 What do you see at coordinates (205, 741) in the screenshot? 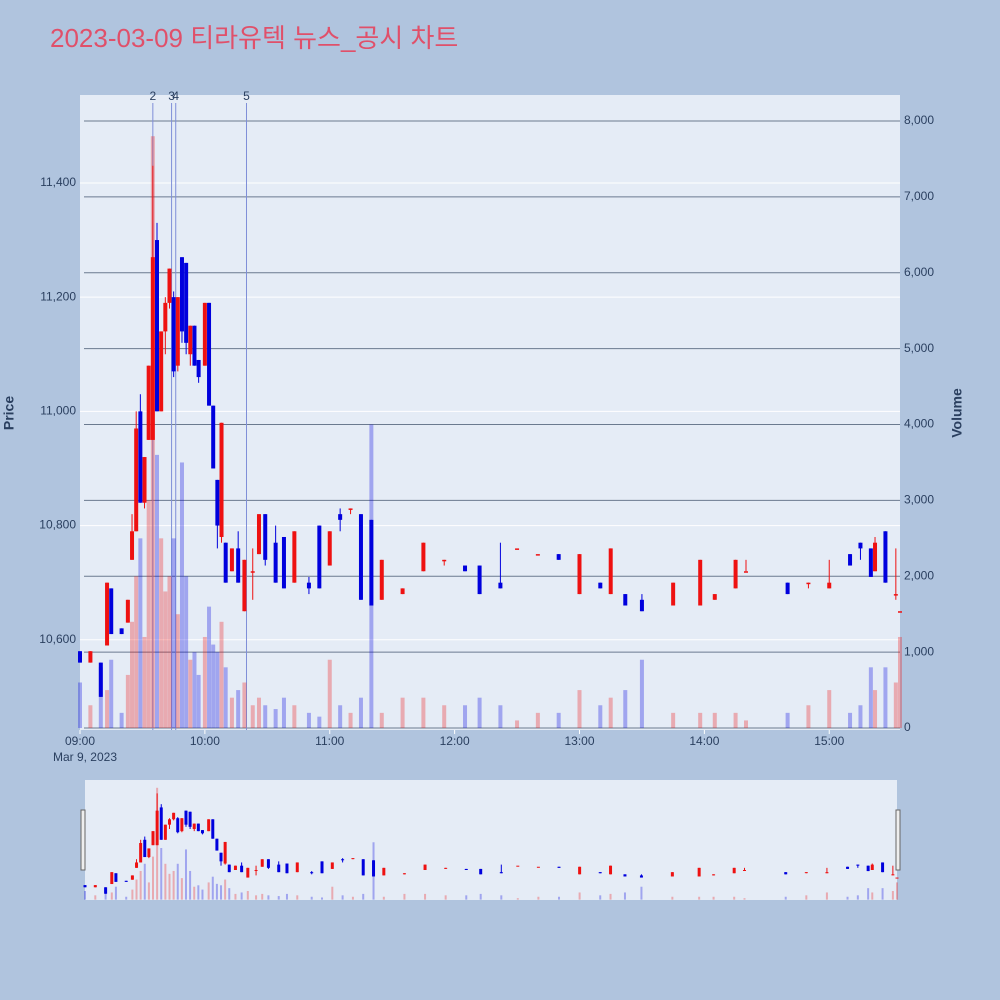
I see `x-tick-label: 10:00` at bounding box center [205, 741].